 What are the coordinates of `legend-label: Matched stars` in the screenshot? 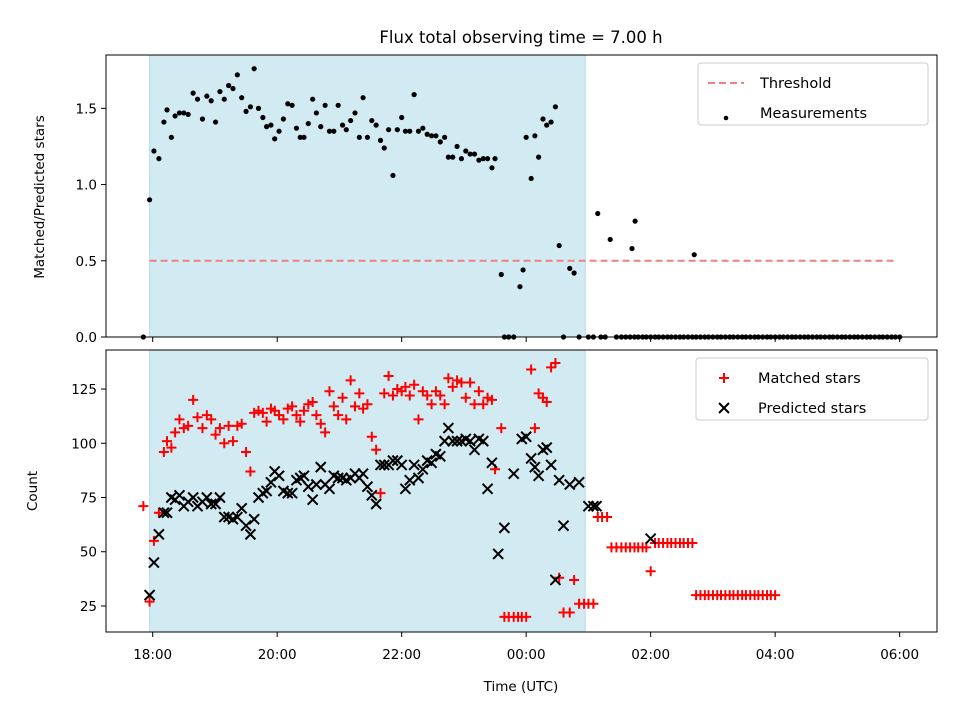 It's located at (809, 379).